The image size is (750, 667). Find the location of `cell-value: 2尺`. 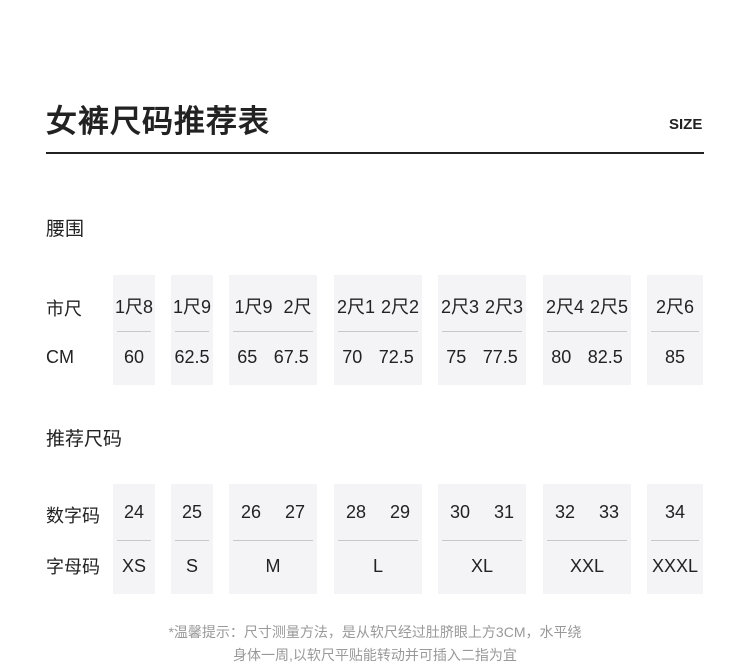

cell-value: 2尺 is located at coordinates (297, 307).